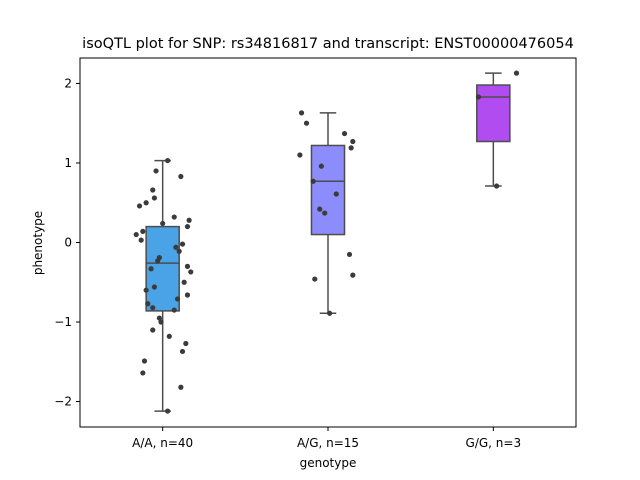 This screenshot has height=480, width=640. I want to click on y-tick-label: −2, so click(63, 402).